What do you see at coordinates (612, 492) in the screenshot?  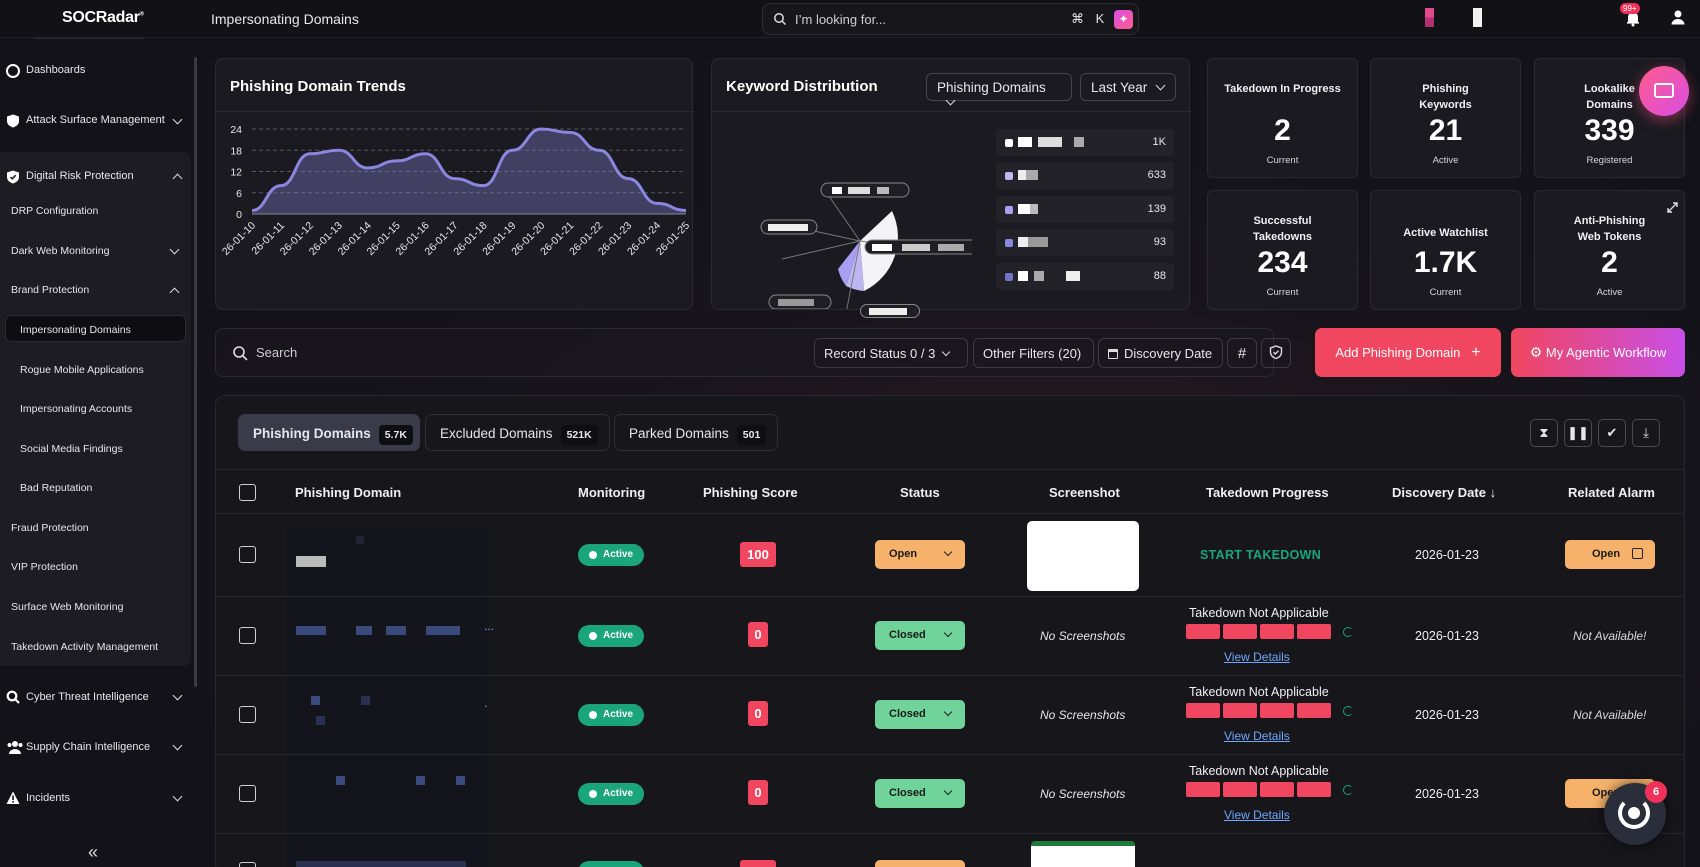 I see `col-monitoring: Monitoring` at bounding box center [612, 492].